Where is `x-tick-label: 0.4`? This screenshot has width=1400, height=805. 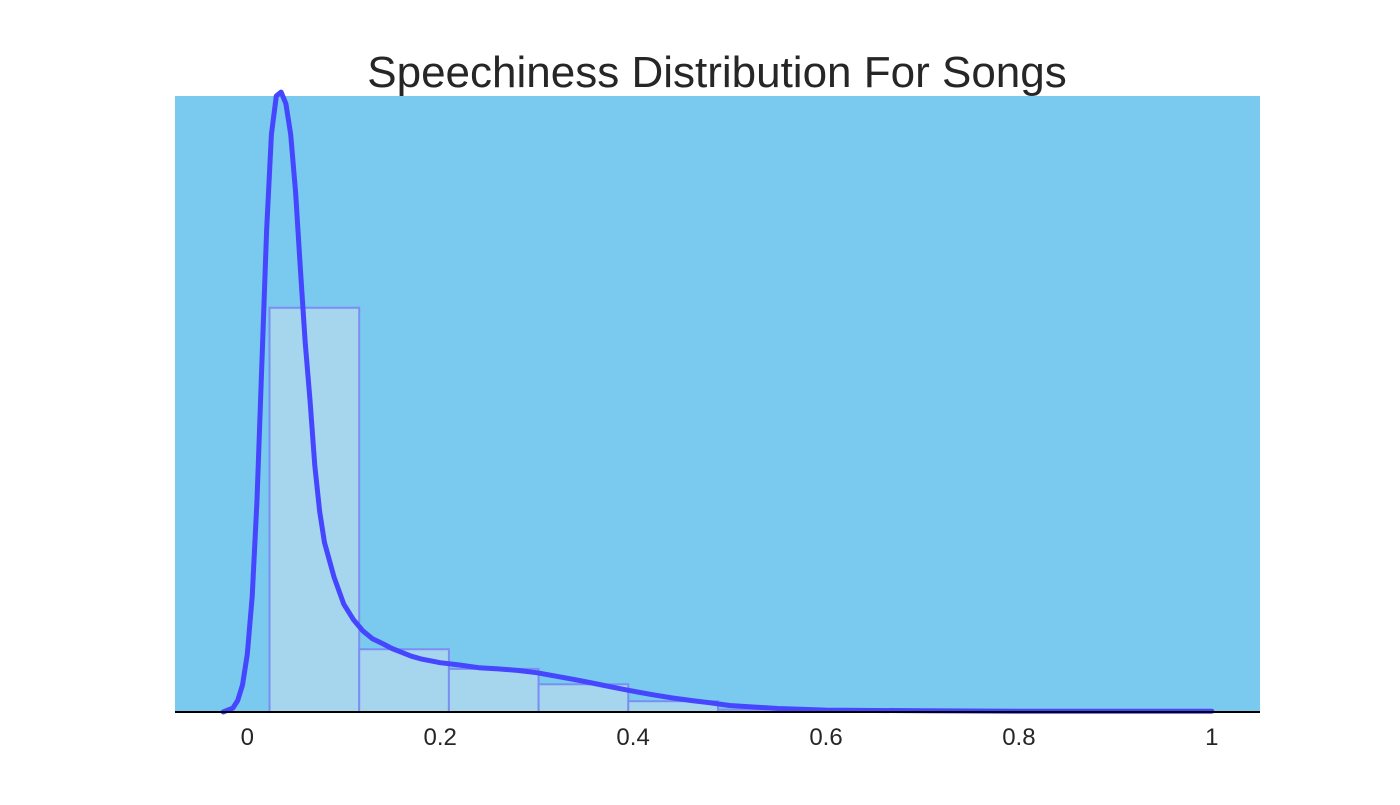
x-tick-label: 0.4 is located at coordinates (632, 737).